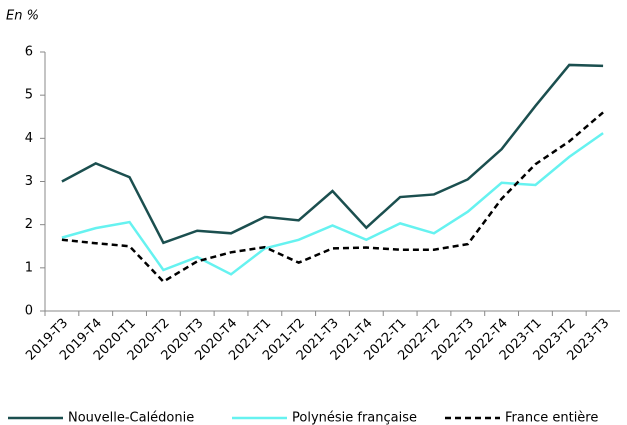 Image resolution: width=627 pixels, height=425 pixels. I want to click on y-tick-label: 5, so click(29, 95).